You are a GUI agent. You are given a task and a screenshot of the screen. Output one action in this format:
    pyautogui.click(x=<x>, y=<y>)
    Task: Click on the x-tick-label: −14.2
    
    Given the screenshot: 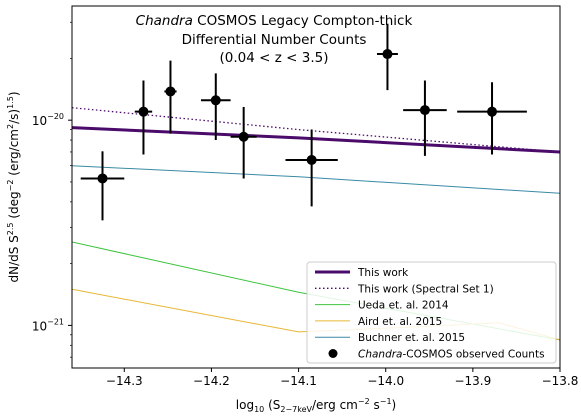 What is the action you would take?
    pyautogui.click(x=211, y=381)
    